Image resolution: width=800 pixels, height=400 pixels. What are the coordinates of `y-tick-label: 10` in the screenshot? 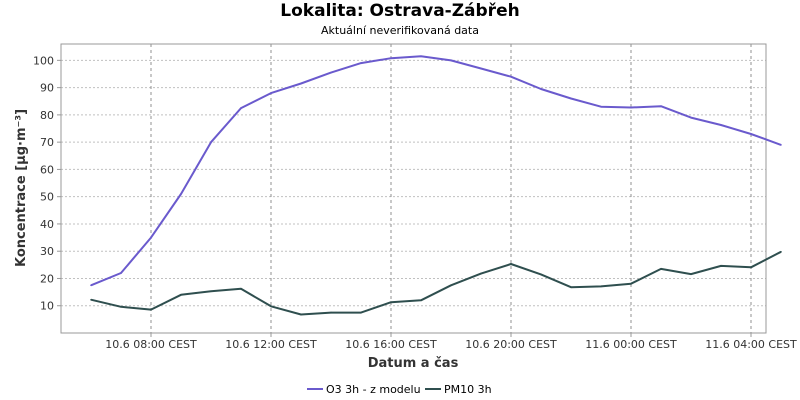 It's located at (47, 306).